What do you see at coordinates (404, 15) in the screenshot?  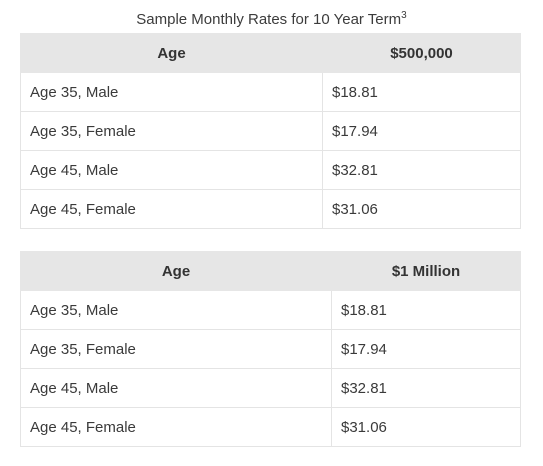 I see `footnote-marker: 3` at bounding box center [404, 15].